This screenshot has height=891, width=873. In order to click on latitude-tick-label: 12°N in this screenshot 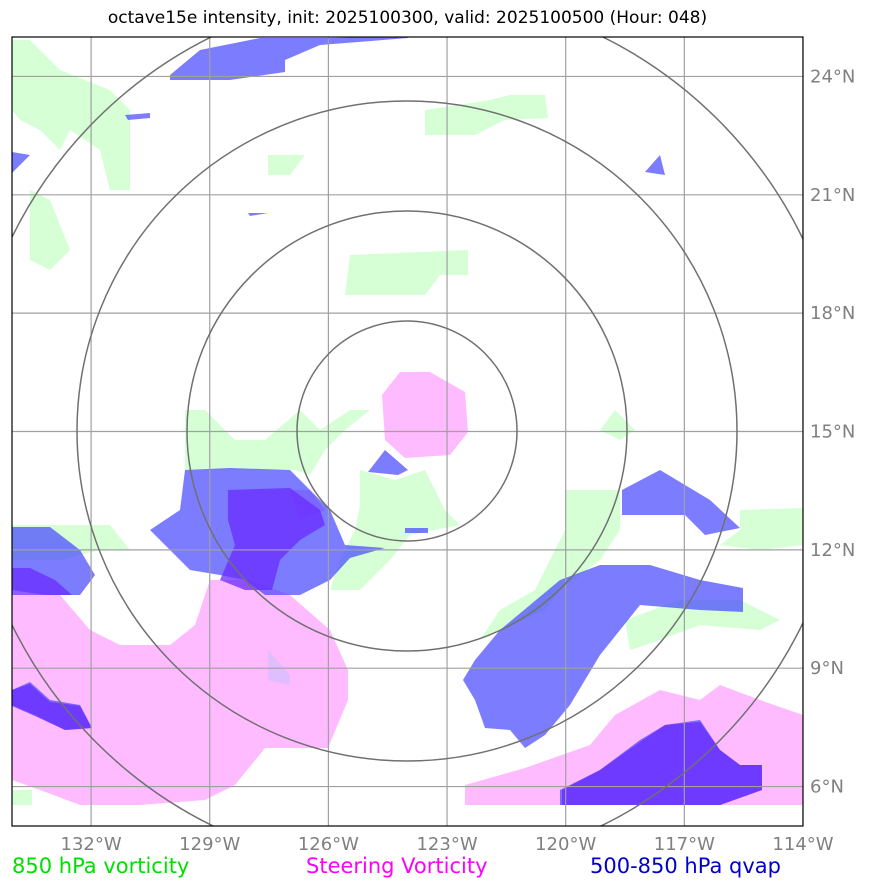, I will do `click(832, 550)`.